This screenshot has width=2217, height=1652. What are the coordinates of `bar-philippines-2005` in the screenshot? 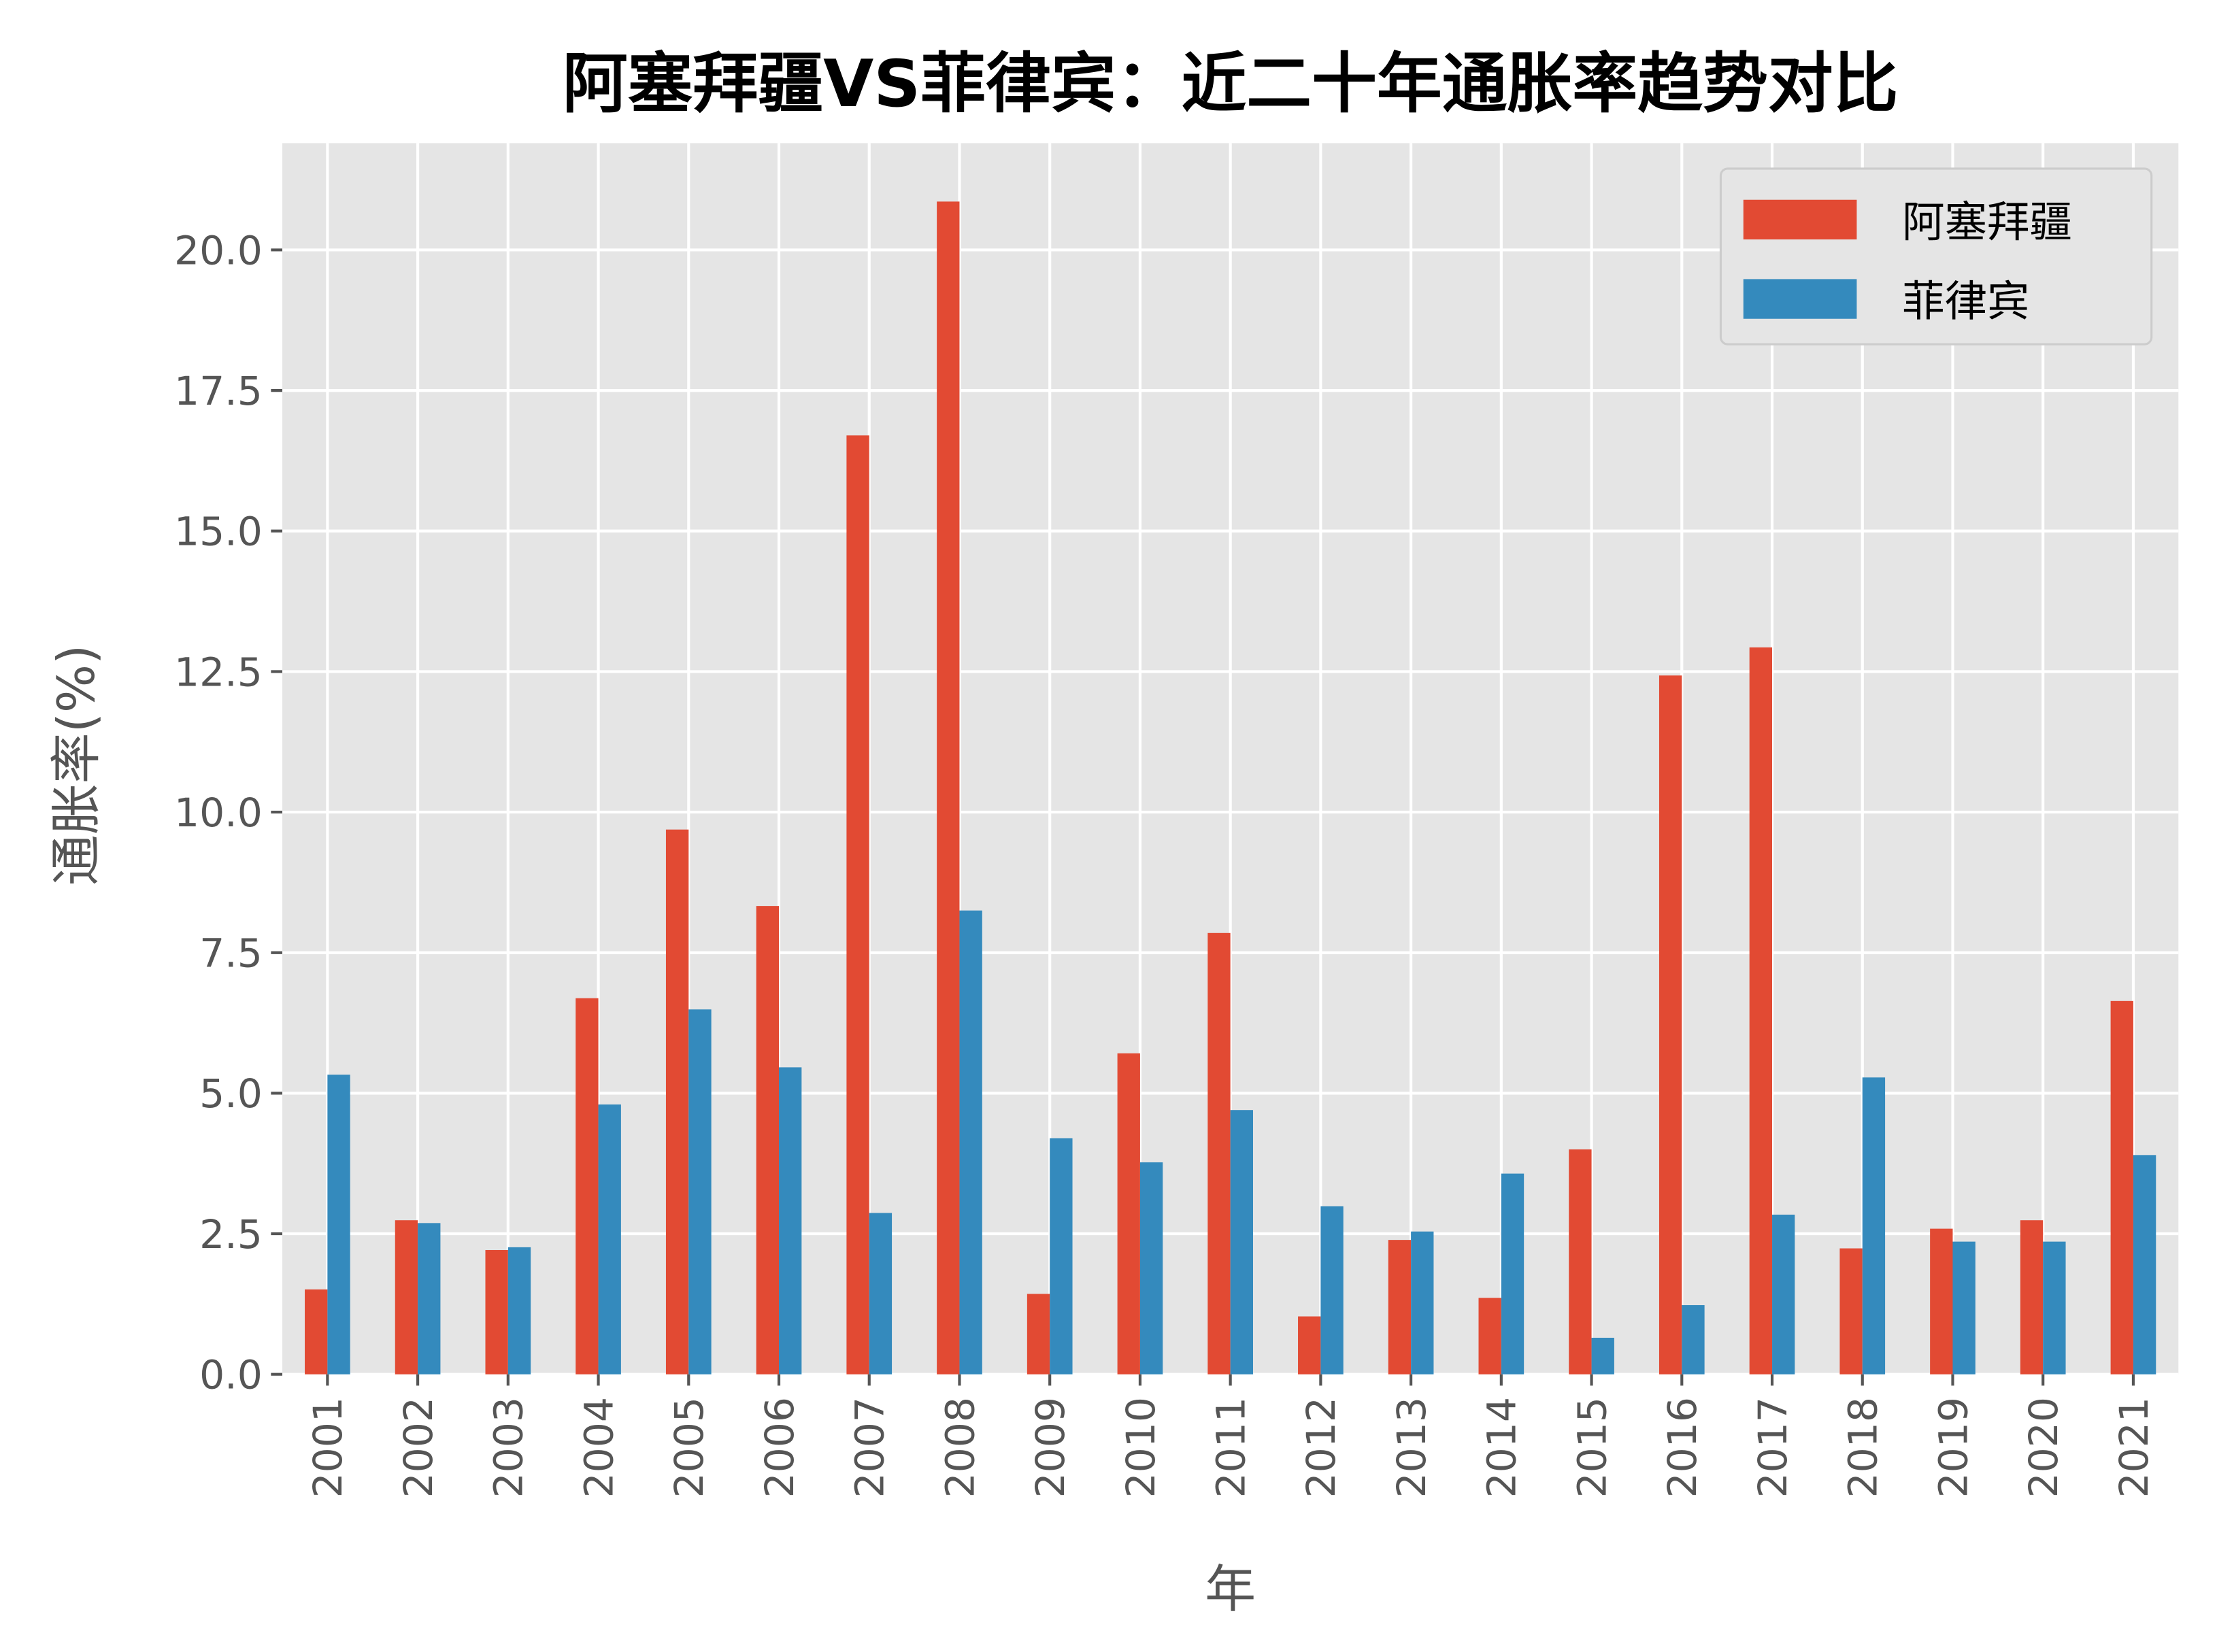 It's located at (700, 1192).